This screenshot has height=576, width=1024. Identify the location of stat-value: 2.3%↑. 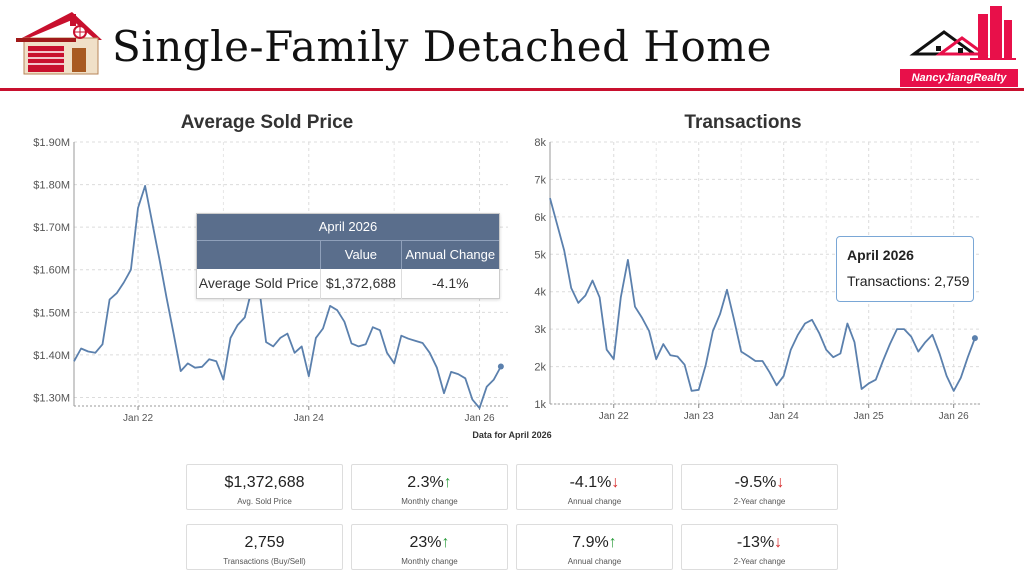
(429, 483).